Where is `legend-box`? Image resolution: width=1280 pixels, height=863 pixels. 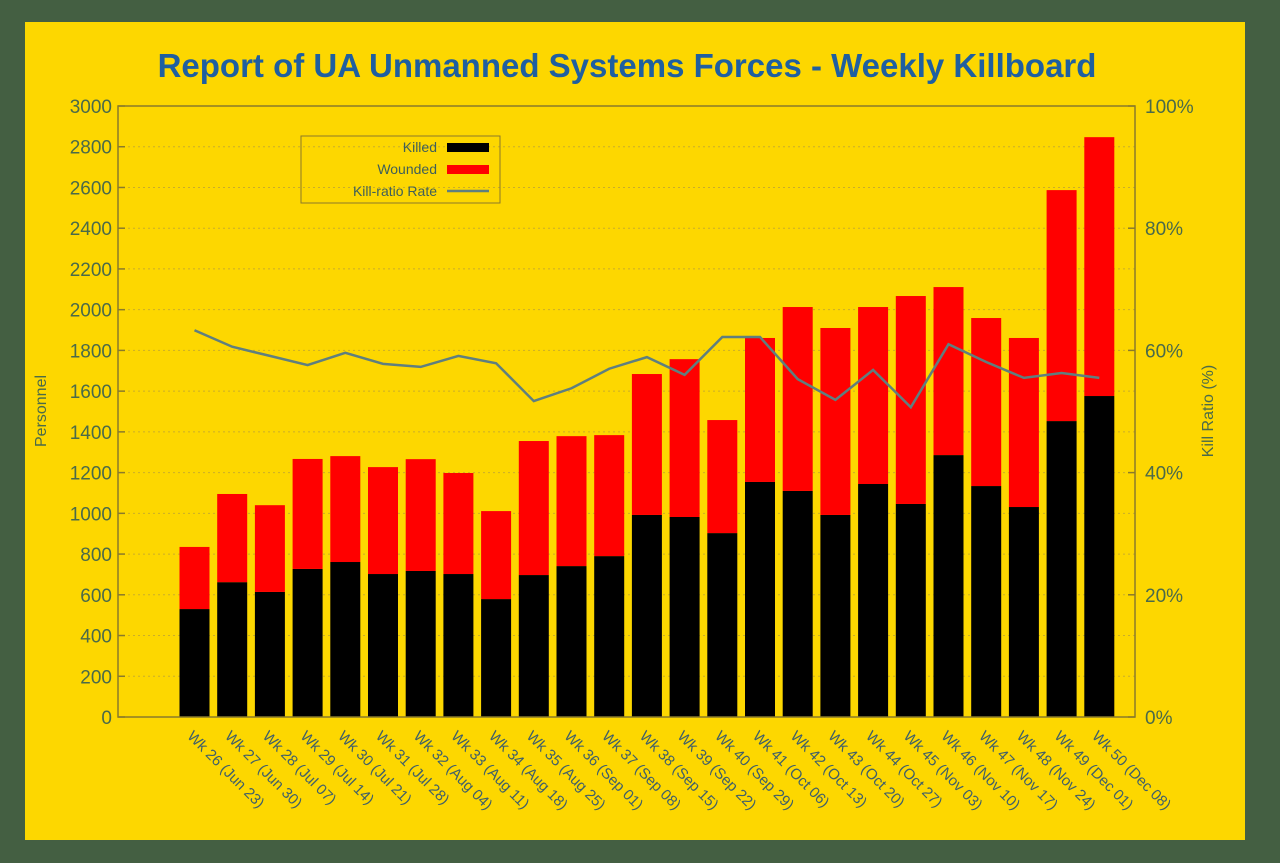 legend-box is located at coordinates (400, 169).